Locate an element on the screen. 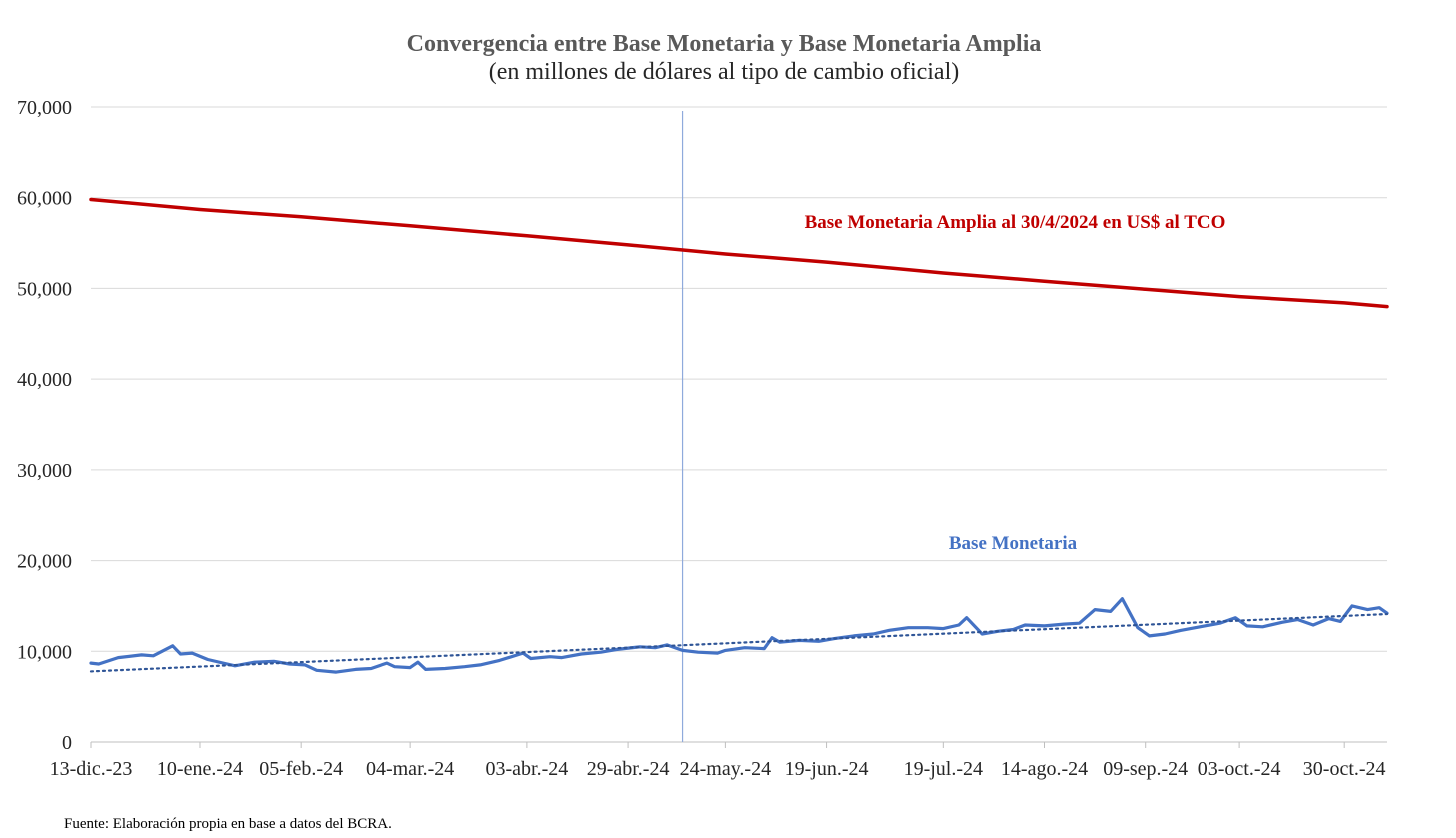 The height and width of the screenshot is (838, 1456). x-tick-label: 09-sep.-24 is located at coordinates (1145, 769).